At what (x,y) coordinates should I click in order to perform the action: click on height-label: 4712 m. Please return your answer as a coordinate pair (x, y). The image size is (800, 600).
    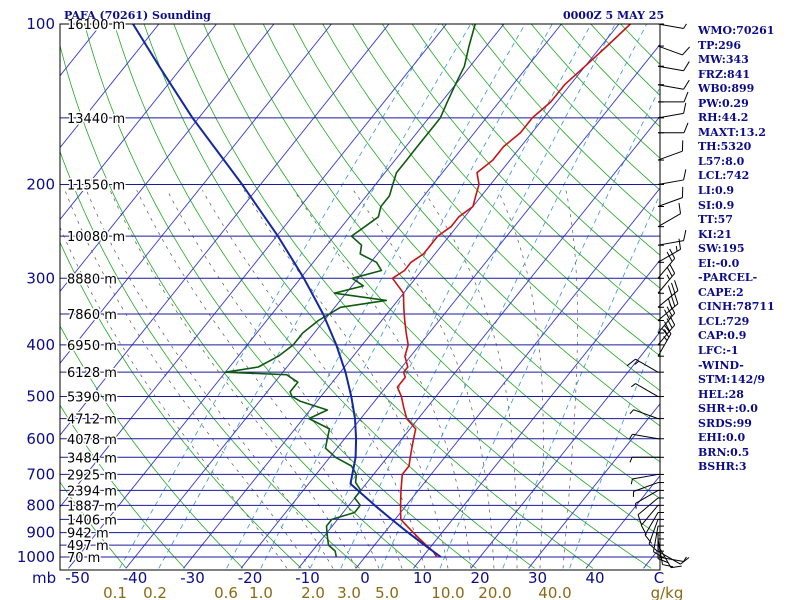
    Looking at the image, I should click on (92, 420).